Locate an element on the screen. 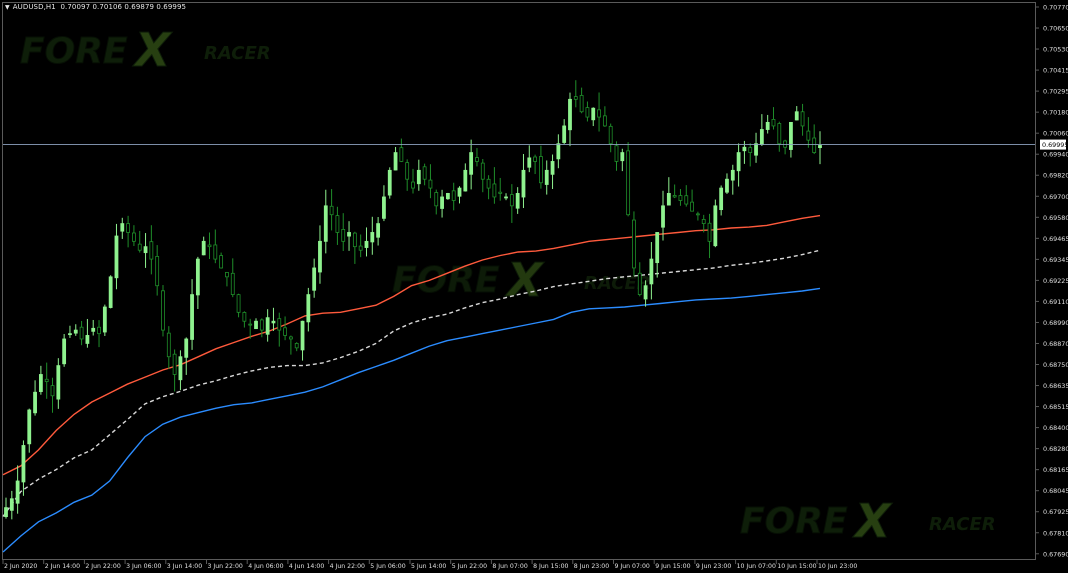 This screenshot has width=1068, height=573. x-tick-label: 10 Jun 23:00 is located at coordinates (837, 566).